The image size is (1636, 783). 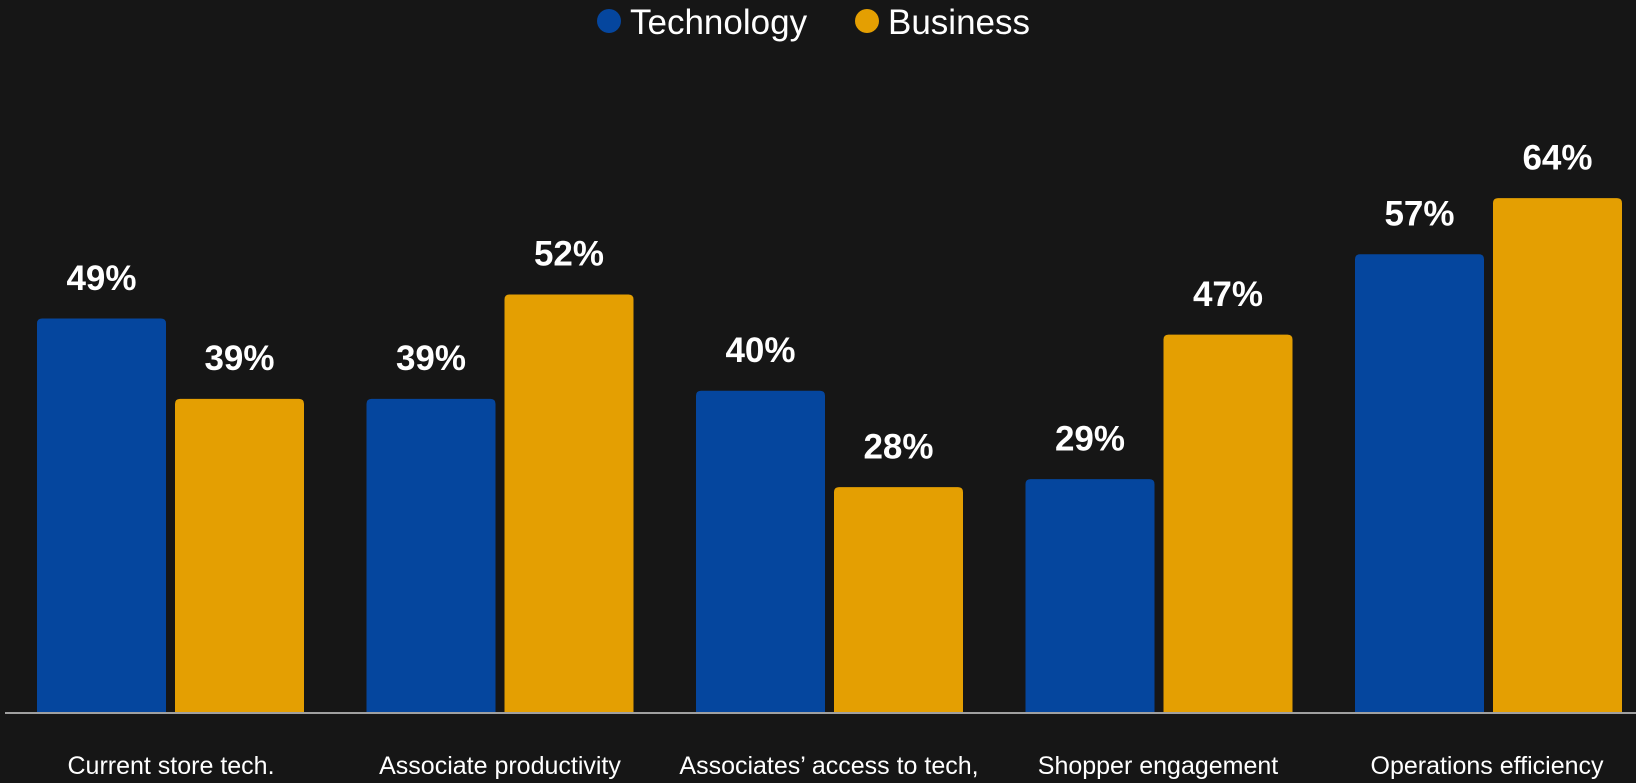 What do you see at coordinates (1090, 438) in the screenshot?
I see `value-label-technology-shopper-engagement: 29%` at bounding box center [1090, 438].